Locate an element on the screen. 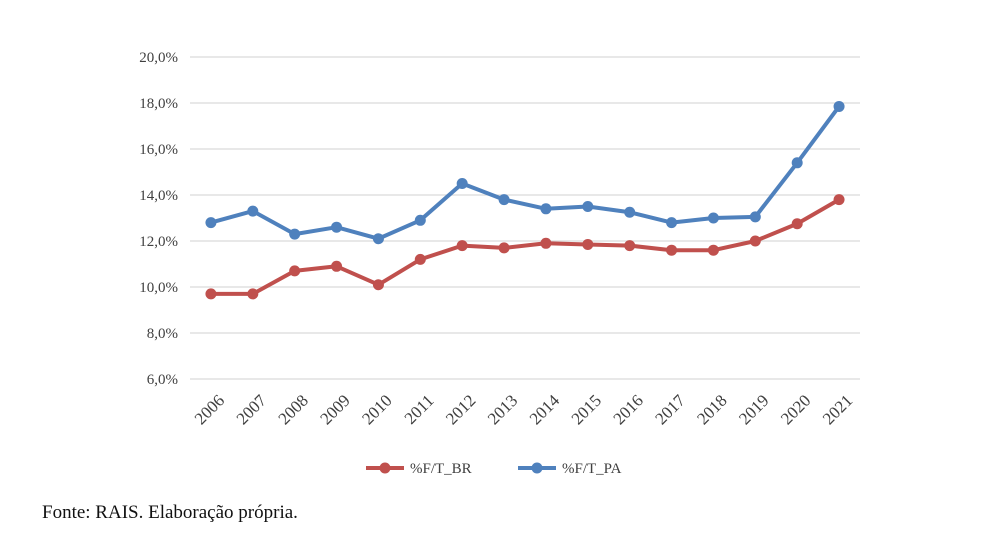  y-tick-label: 8,0% is located at coordinates (162, 334).